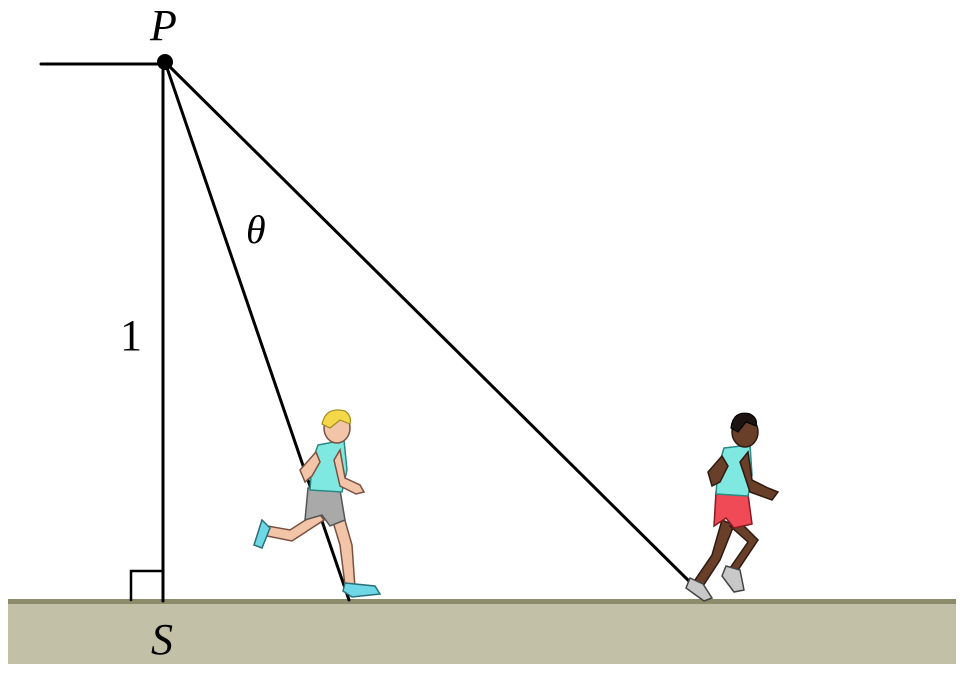 This screenshot has height=682, width=960. Describe the element at coordinates (743, 422) in the screenshot. I see `runner-right-hair` at that location.